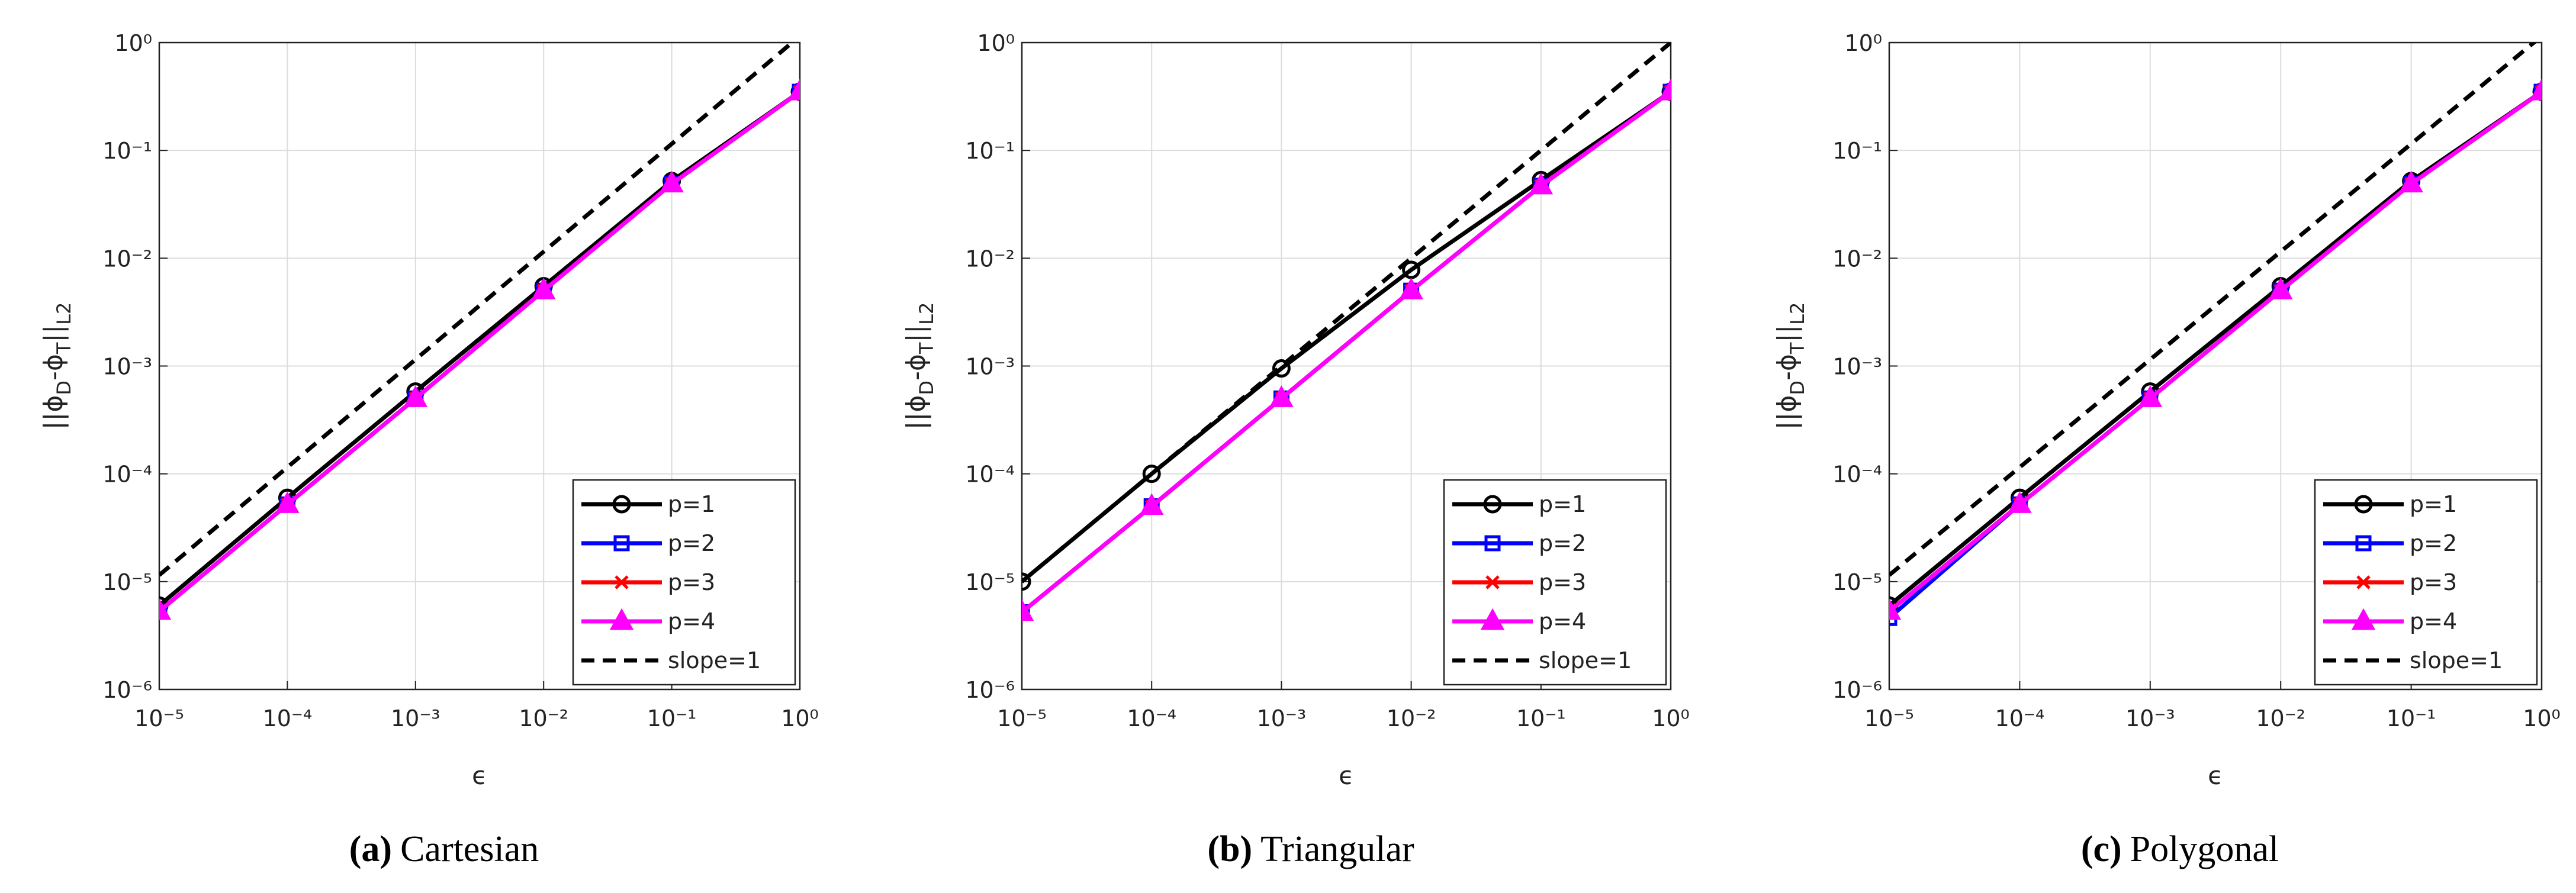 This screenshot has height=893, width=2576. Describe the element at coordinates (2101, 849) in the screenshot. I see `caption-label: (c)` at that location.